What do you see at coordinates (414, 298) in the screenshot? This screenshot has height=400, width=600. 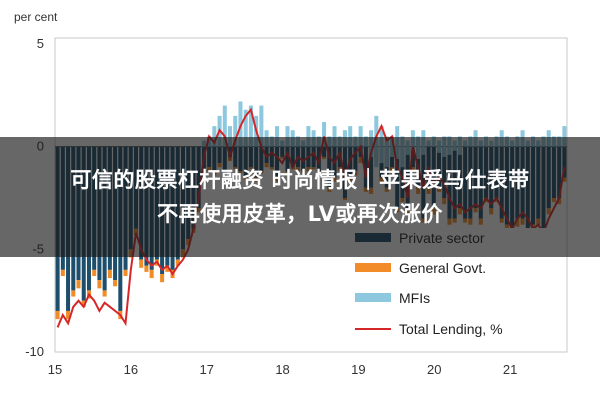 I see `legend-label-mfi: MFIs` at bounding box center [414, 298].